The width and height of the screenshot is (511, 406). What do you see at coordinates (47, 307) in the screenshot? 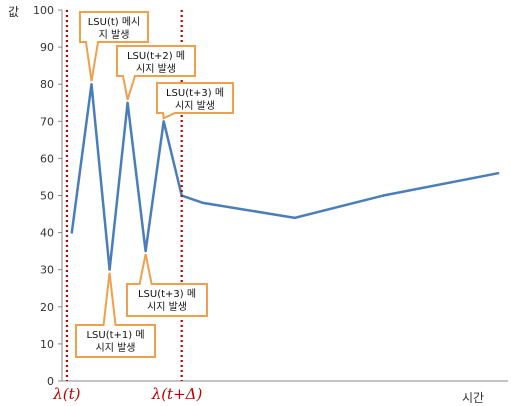
I see `y-tick-label: 20` at bounding box center [47, 307].